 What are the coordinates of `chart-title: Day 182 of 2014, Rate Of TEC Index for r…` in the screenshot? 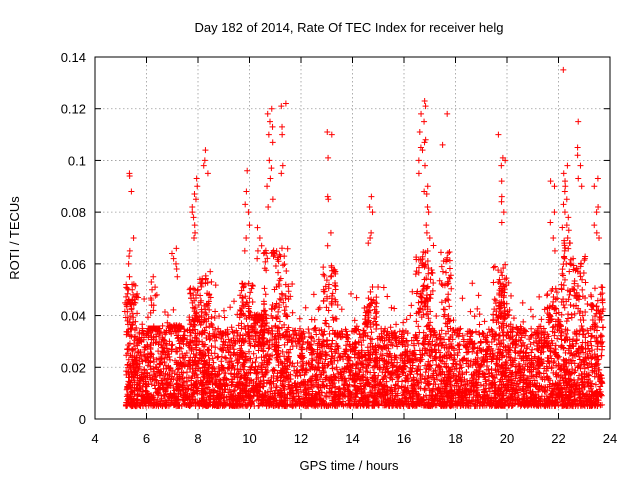 It's located at (348, 27).